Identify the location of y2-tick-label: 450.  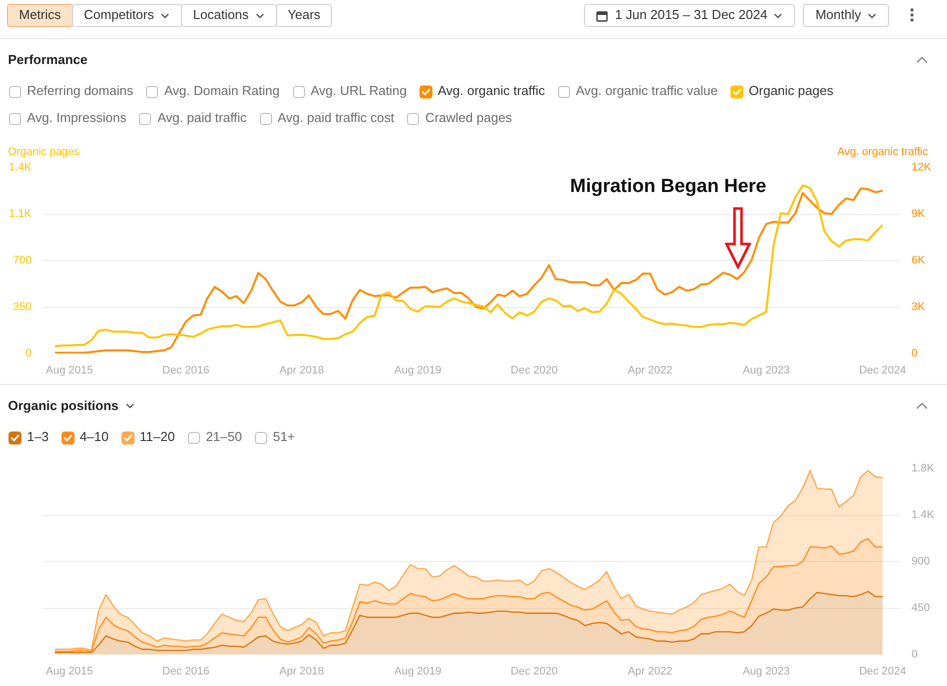
(921, 608).